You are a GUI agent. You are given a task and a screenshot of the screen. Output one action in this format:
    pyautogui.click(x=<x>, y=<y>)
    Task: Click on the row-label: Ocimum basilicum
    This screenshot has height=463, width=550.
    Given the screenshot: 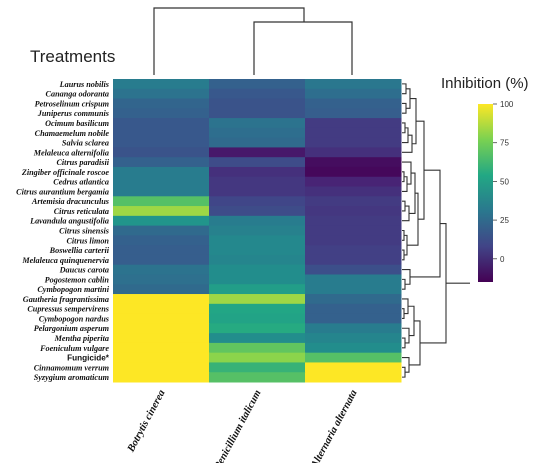 What is the action you would take?
    pyautogui.click(x=77, y=123)
    